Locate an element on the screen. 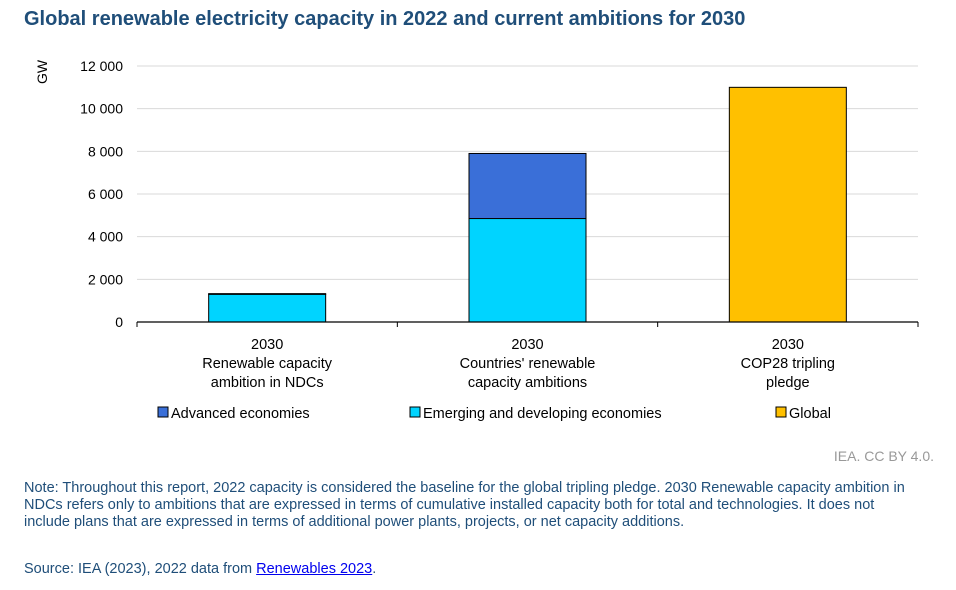  source-suffix: . is located at coordinates (374, 569).